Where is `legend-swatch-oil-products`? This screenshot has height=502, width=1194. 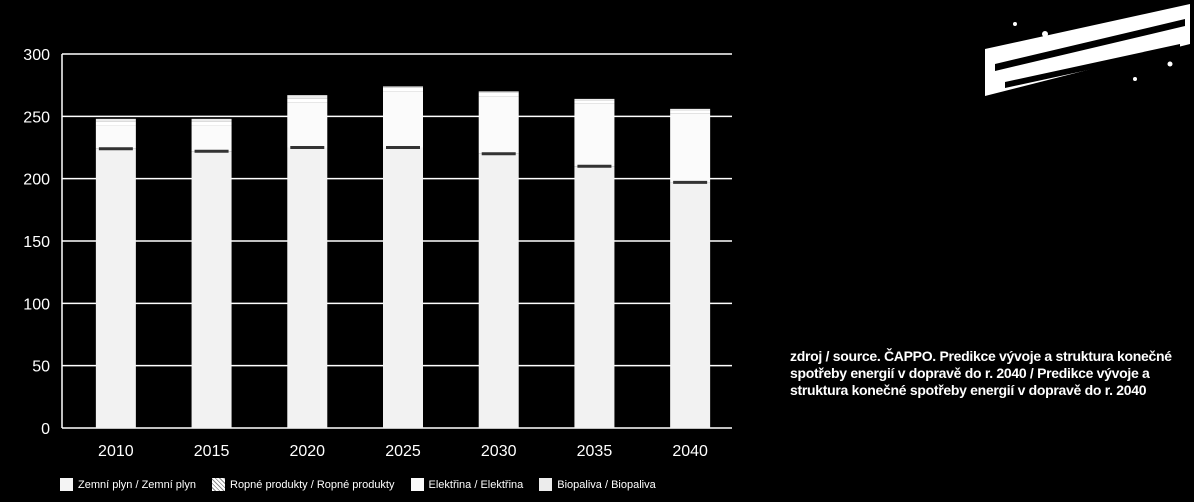 legend-swatch-oil-products is located at coordinates (218, 484).